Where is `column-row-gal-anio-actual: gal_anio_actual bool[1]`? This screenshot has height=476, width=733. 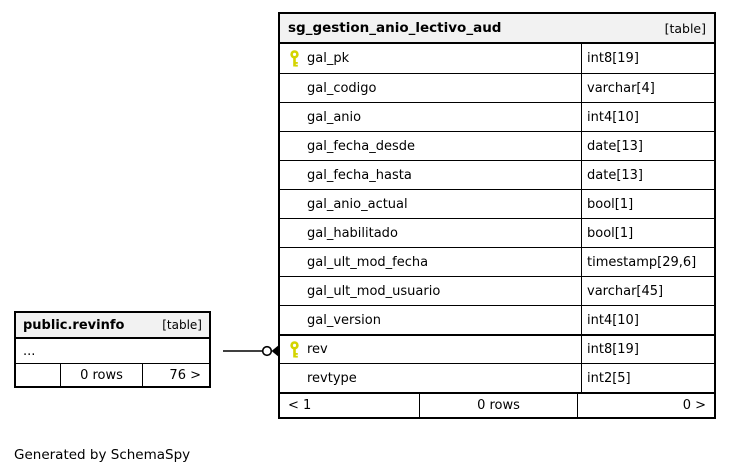 column-row-gal-anio-actual: gal_anio_actual bool[1] is located at coordinates (497, 203).